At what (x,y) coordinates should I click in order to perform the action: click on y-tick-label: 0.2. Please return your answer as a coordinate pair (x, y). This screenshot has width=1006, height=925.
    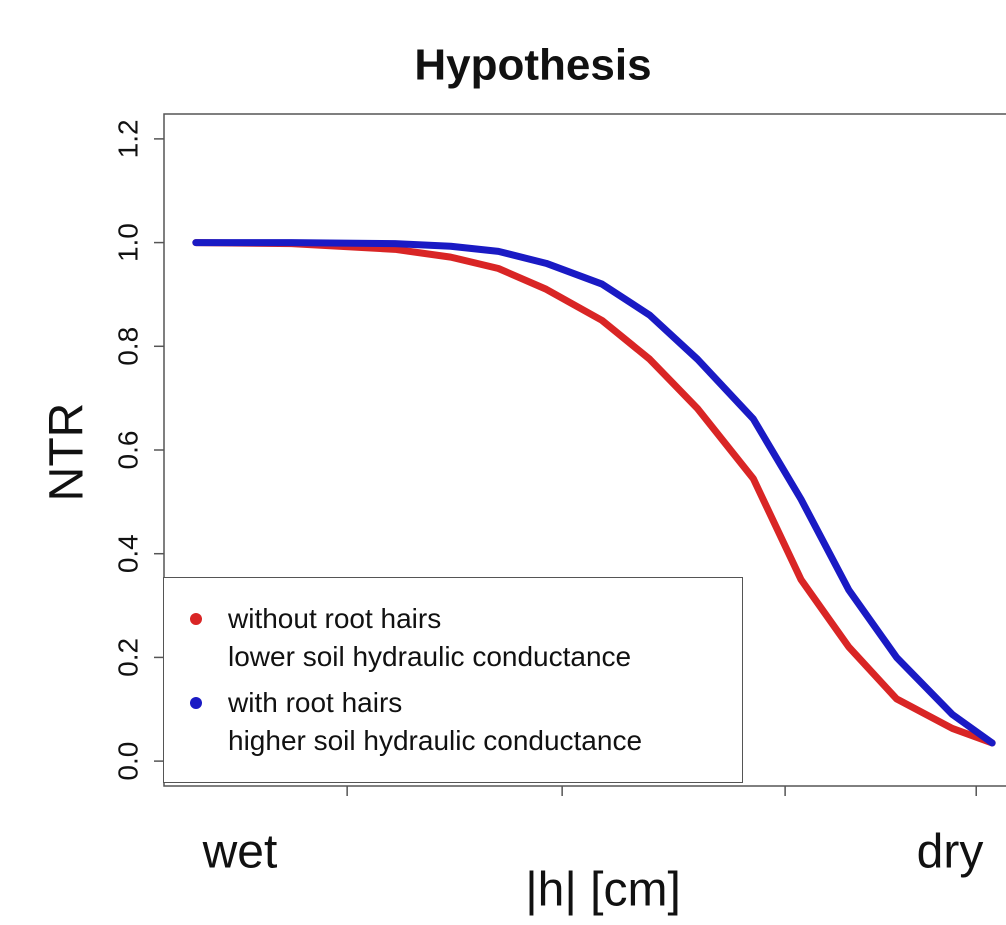
    Looking at the image, I should click on (127, 657).